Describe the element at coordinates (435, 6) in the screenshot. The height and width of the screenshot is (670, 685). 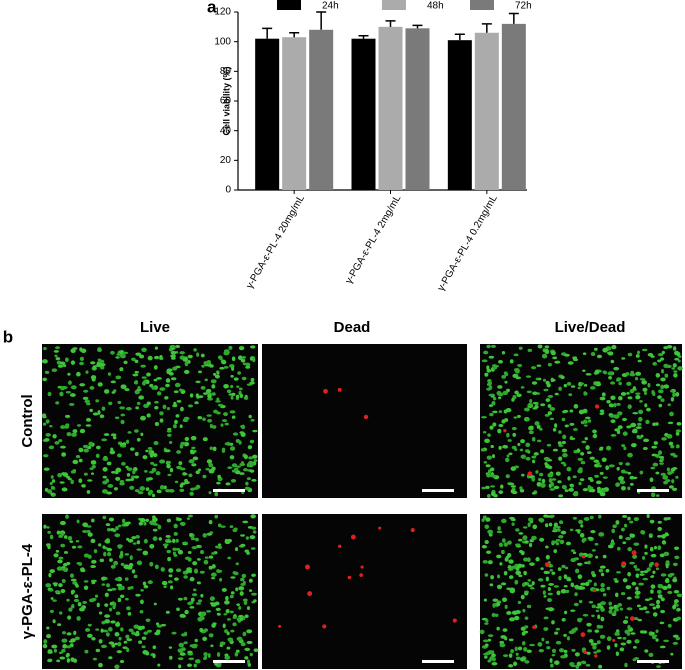
I see `legend-label: 48h` at that location.